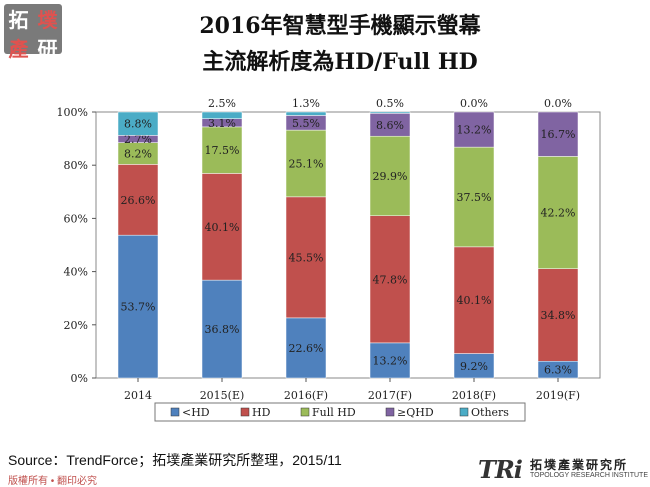 The width and height of the screenshot is (650, 487). I want to click on chart-title-line-2: 主流解析度為HD/Full HD, so click(340, 62).